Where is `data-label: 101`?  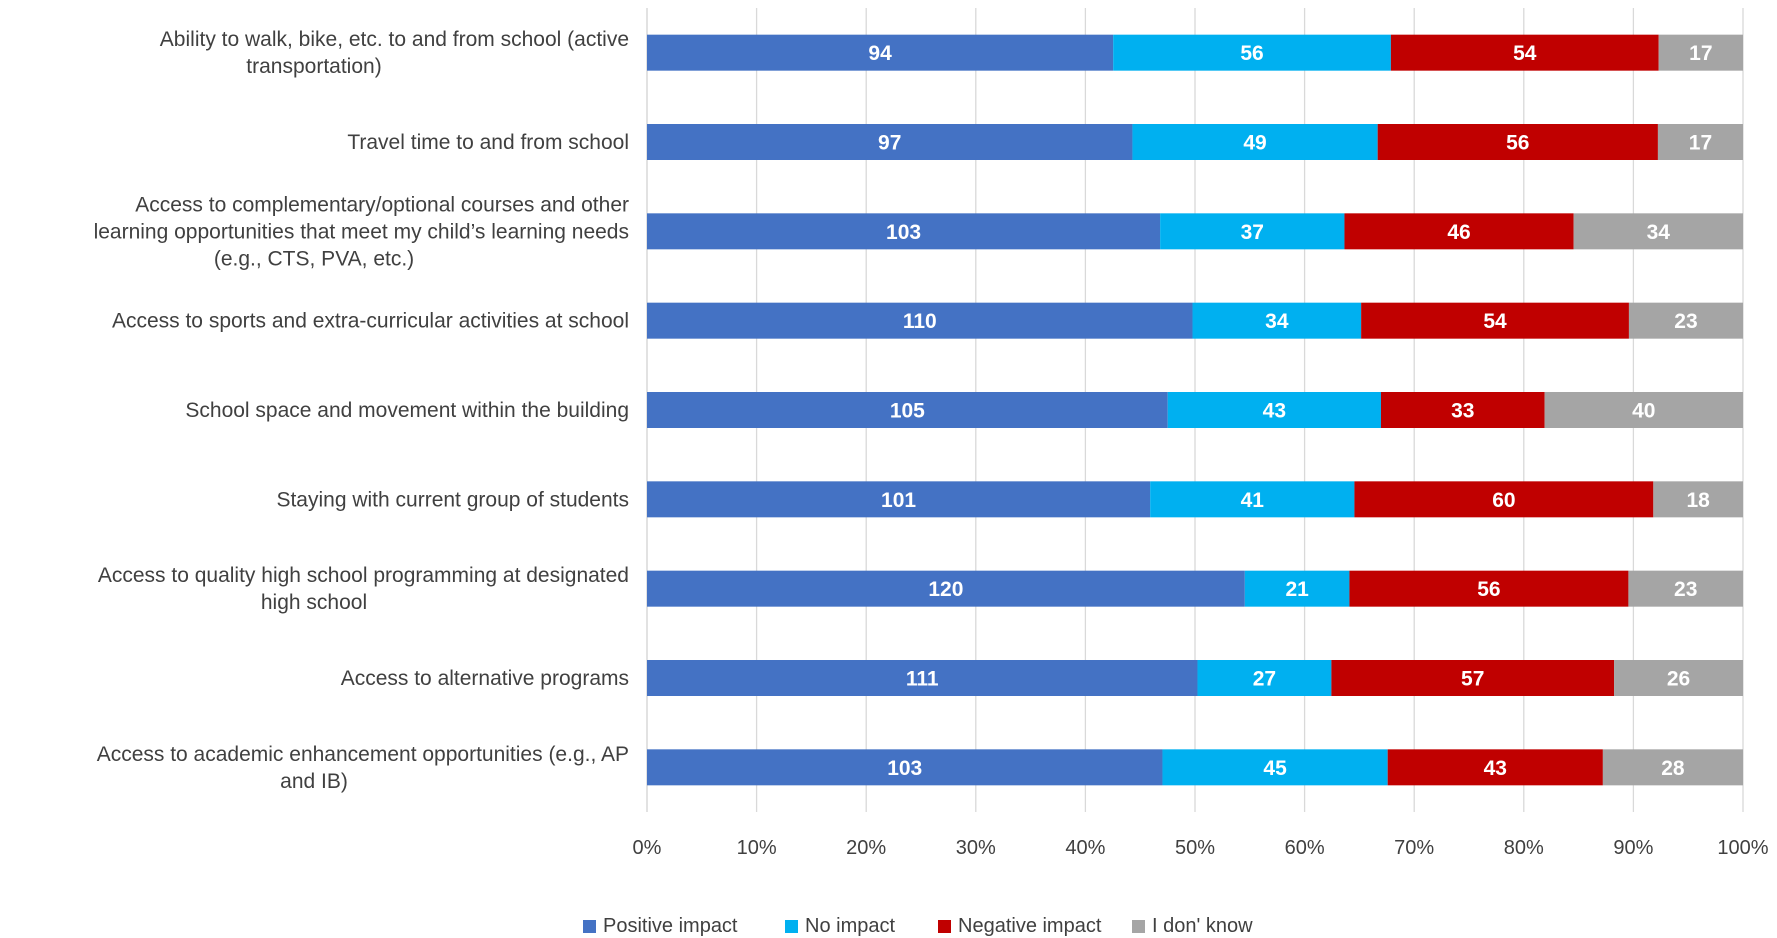
data-label: 101 is located at coordinates (898, 500).